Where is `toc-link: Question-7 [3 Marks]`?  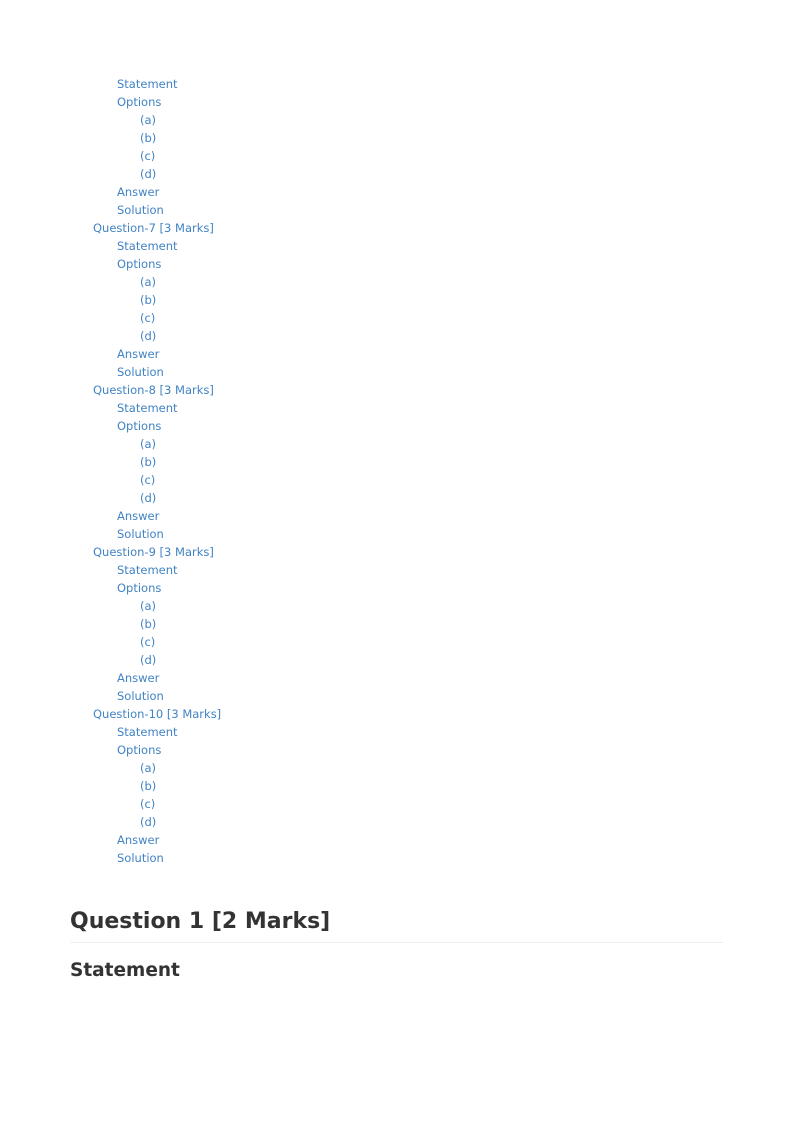 toc-link: Question-7 [3 Marks] is located at coordinates (153, 228).